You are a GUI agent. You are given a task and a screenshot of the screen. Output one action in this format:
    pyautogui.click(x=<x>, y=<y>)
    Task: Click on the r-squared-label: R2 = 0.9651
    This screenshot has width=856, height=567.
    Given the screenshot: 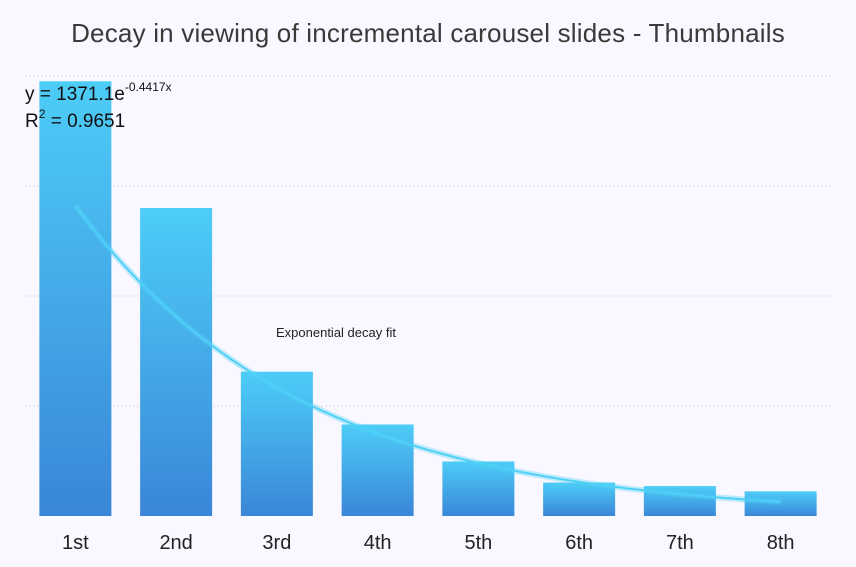 What is the action you would take?
    pyautogui.click(x=75, y=120)
    